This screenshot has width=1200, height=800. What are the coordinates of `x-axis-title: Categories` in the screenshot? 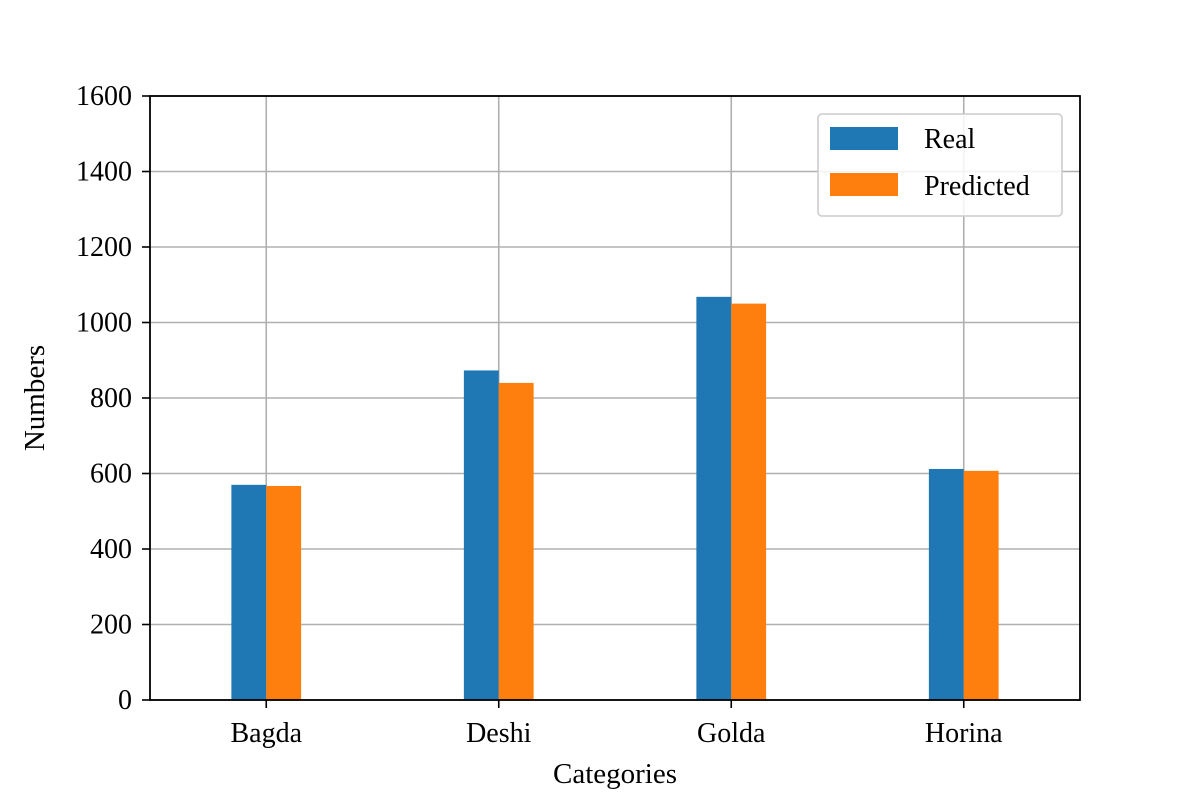 It's located at (615, 774).